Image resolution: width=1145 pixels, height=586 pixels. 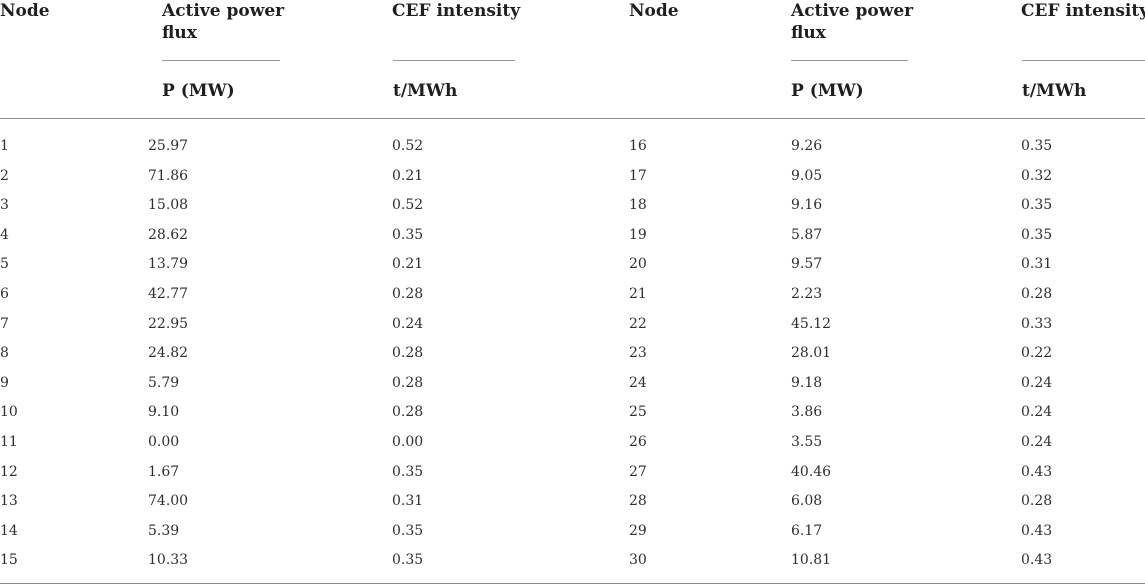 What do you see at coordinates (9, 442) in the screenshot?
I see `node-cell: 11` at bounding box center [9, 442].